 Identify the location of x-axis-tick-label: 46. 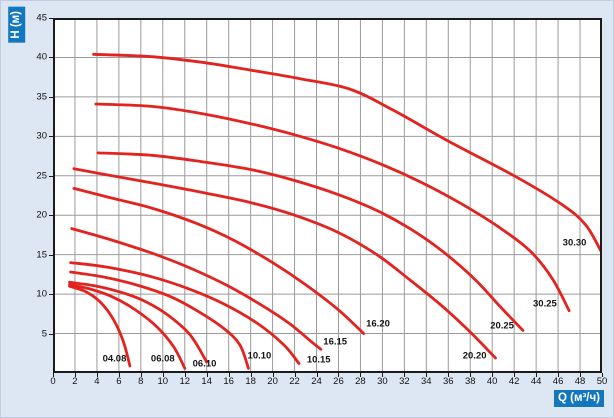
(558, 381).